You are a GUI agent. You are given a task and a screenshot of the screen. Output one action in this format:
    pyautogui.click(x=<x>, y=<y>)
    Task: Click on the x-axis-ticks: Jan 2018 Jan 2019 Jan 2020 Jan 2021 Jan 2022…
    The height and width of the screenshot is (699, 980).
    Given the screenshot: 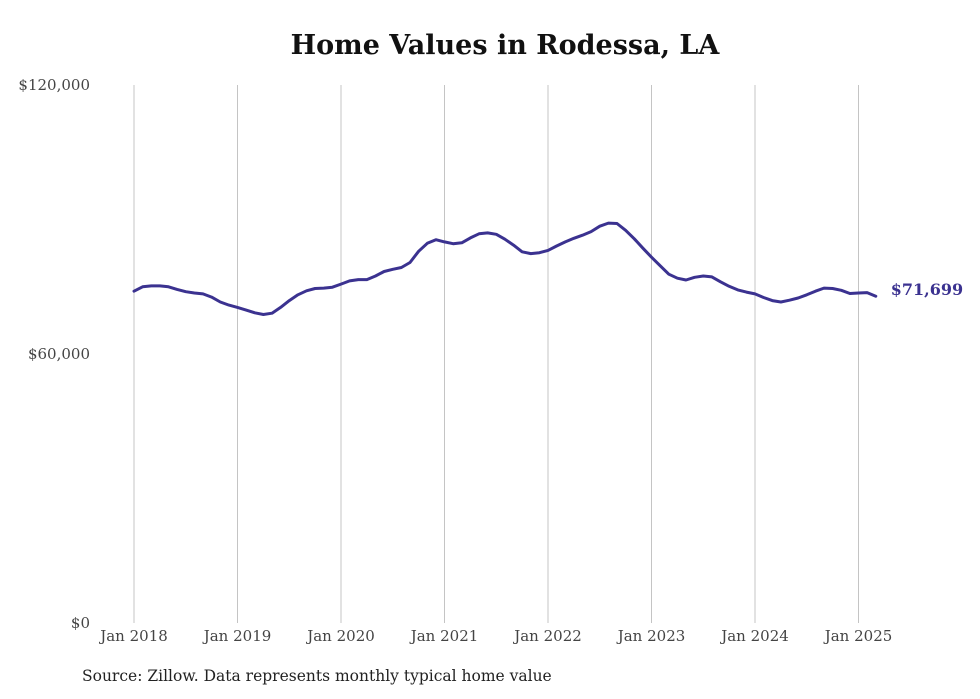 What is the action you would take?
    pyautogui.click(x=495, y=636)
    